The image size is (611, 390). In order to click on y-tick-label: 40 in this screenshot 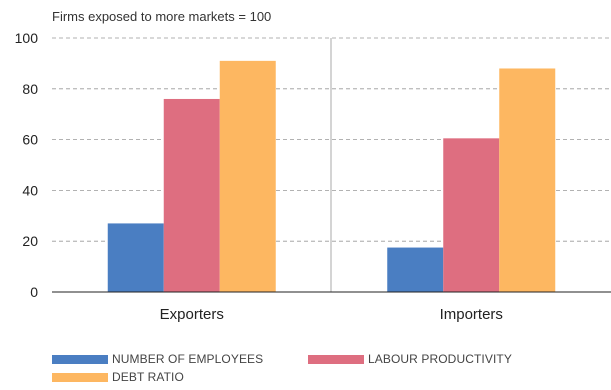, I will do `click(30, 190)`.